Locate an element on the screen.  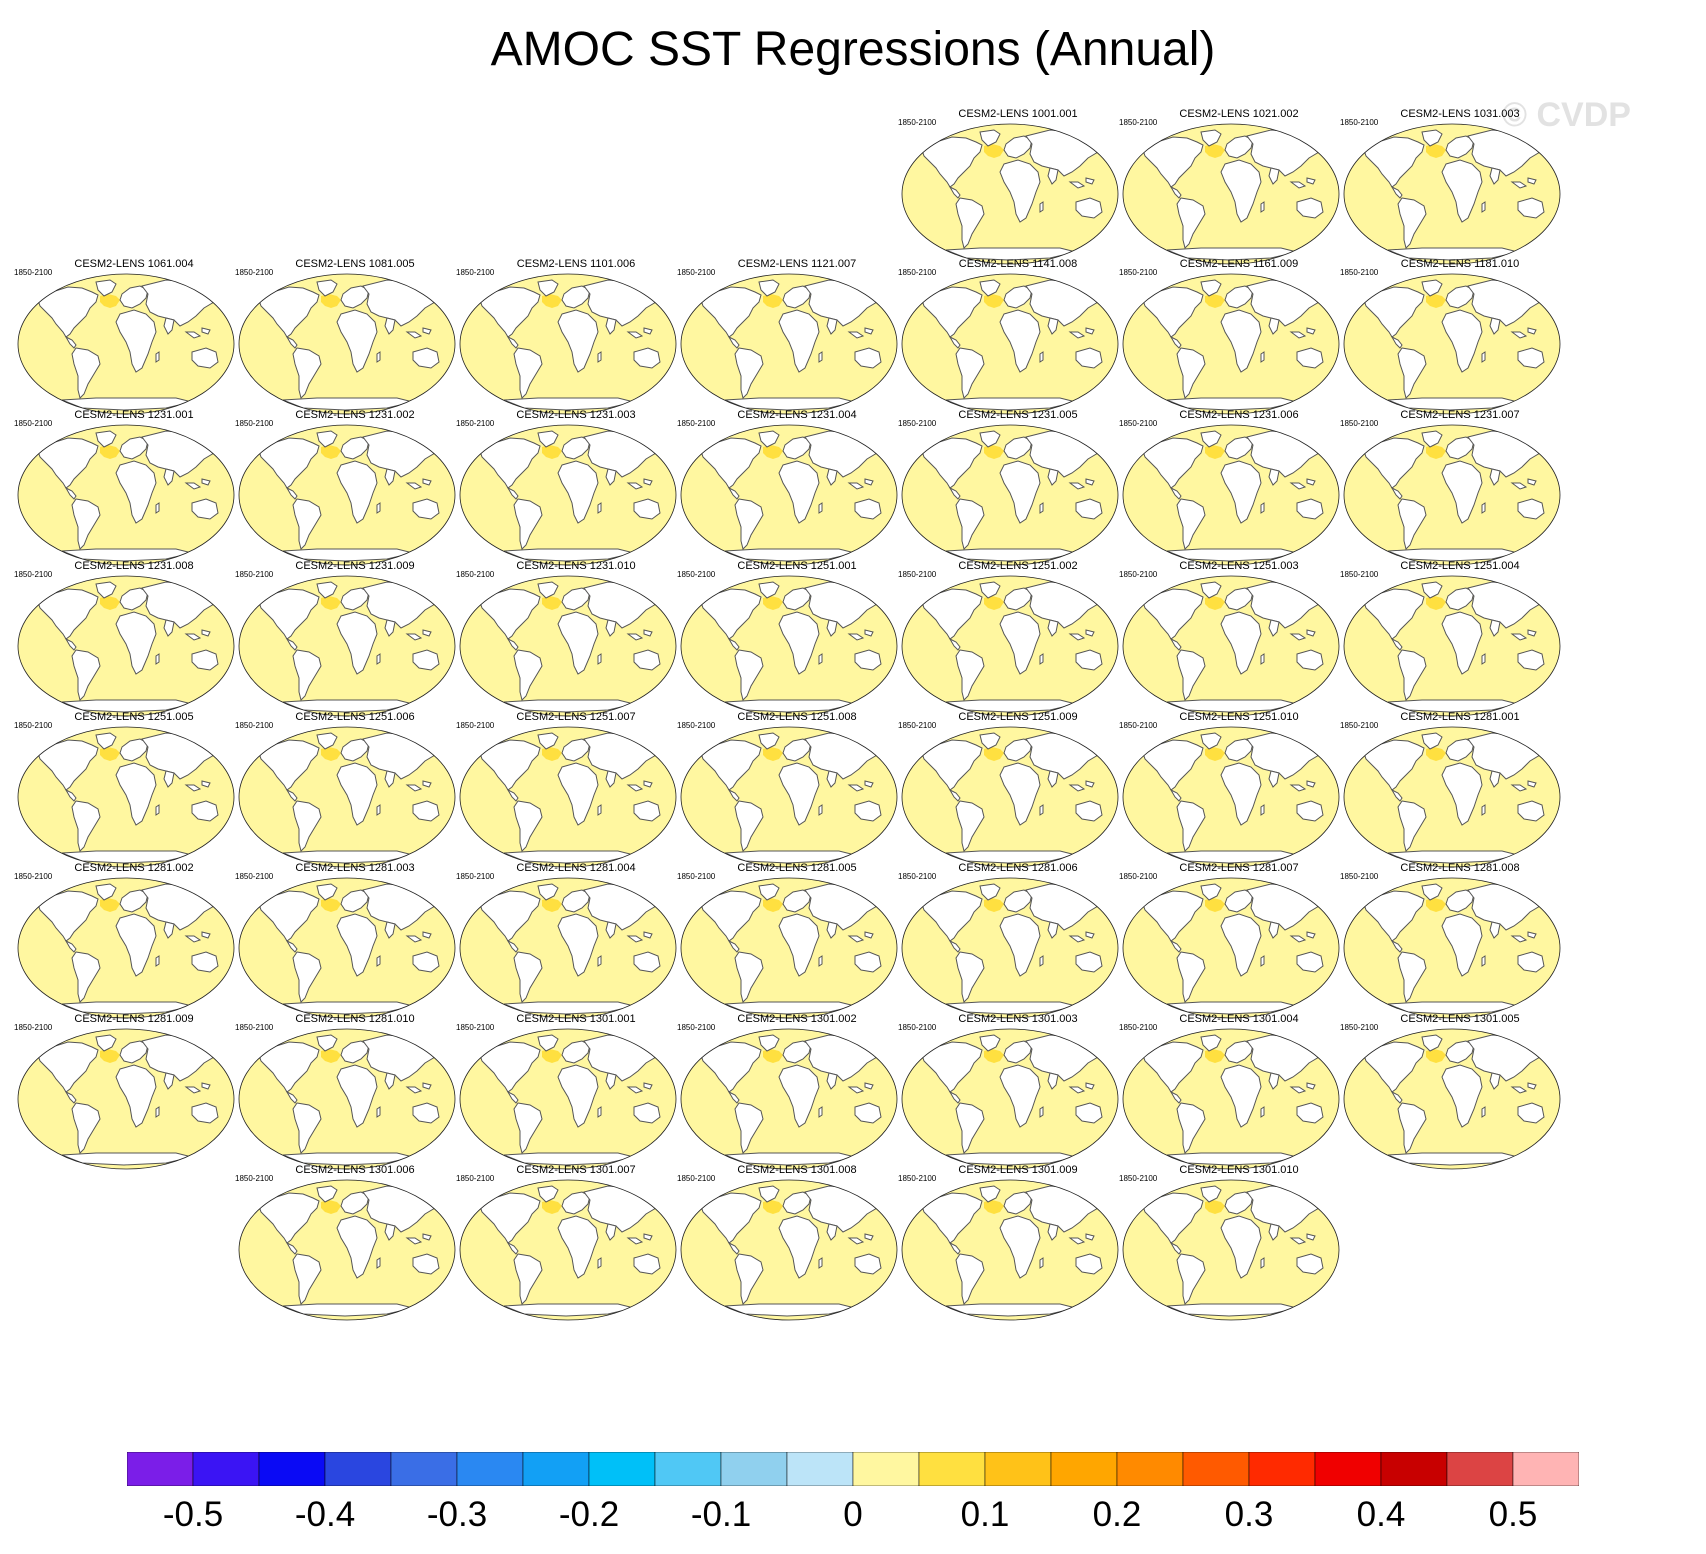
panel-title: CESM2-LENS 1251.007 is located at coordinates (576, 717).